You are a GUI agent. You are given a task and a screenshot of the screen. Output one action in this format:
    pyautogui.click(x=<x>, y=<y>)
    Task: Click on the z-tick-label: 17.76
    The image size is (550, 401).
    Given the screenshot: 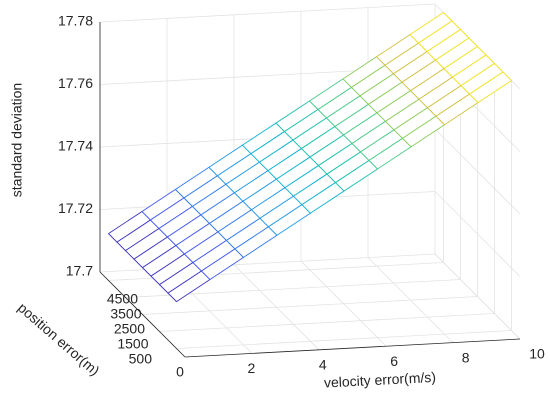 What is the action you would take?
    pyautogui.click(x=75, y=83)
    